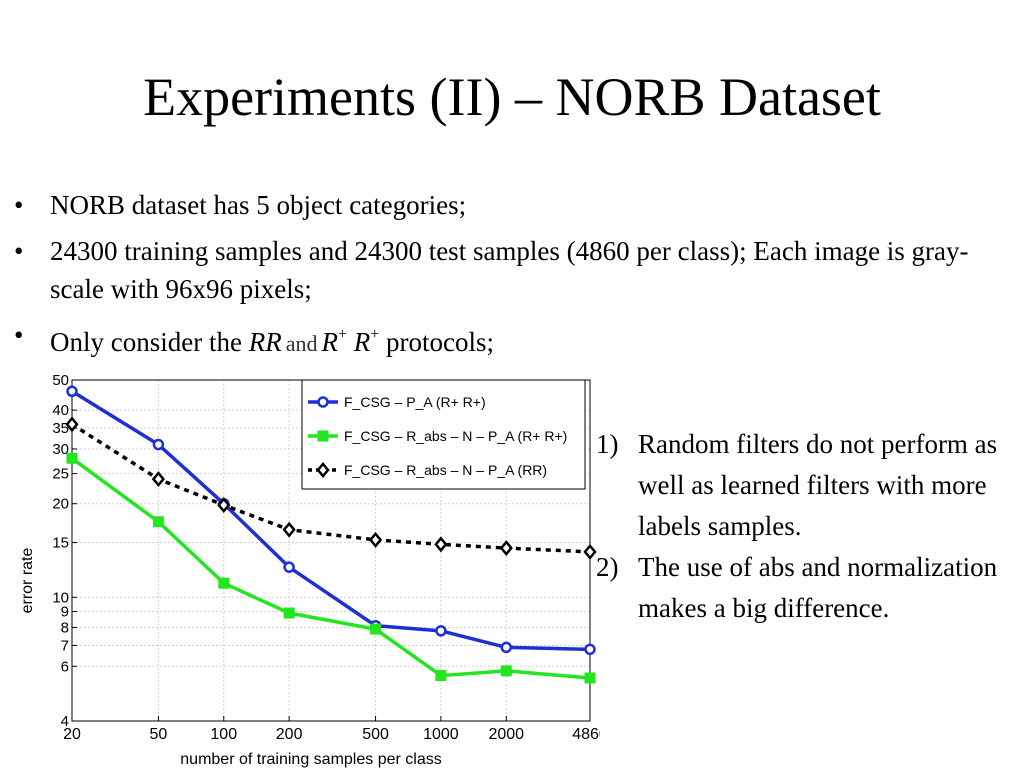 This screenshot has height=768, width=1024. Describe the element at coordinates (65, 627) in the screenshot. I see `y-tick-label: 8` at that location.